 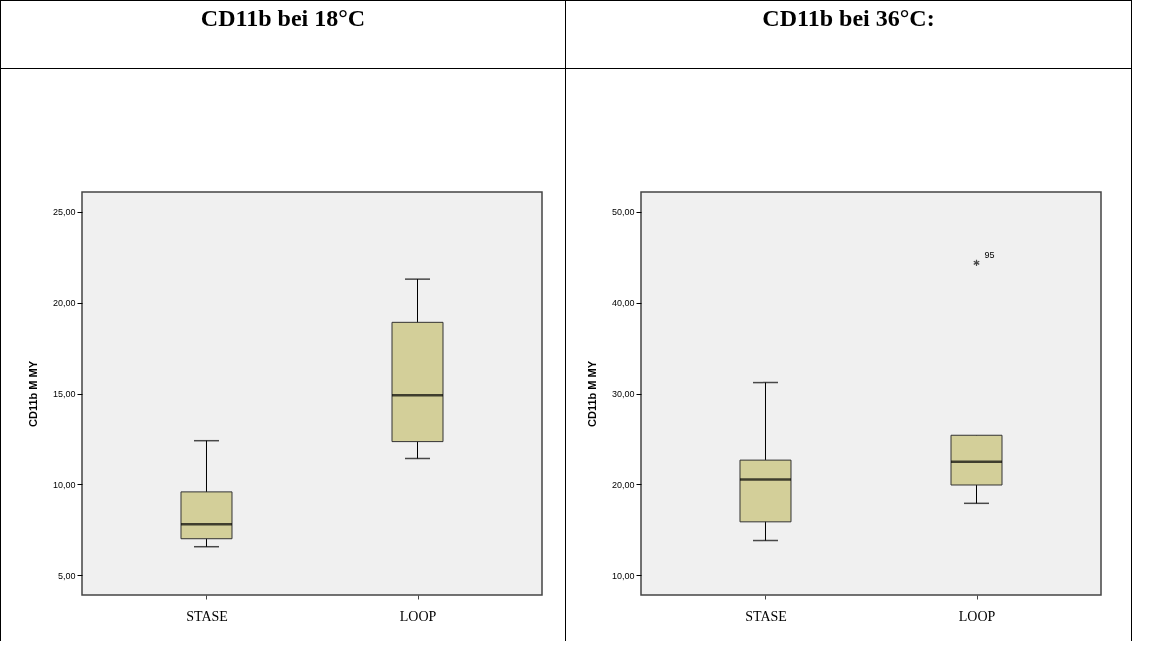 I want to click on chart-title: CD11b bei 36°C:, so click(x=848, y=35).